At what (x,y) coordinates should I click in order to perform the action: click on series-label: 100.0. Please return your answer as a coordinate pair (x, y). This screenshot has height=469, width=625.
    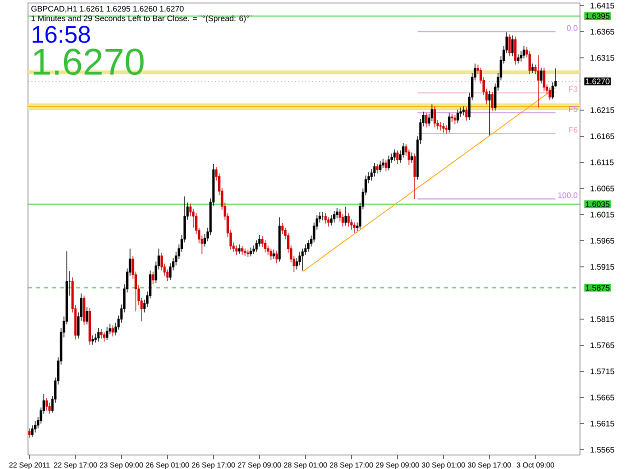
    Looking at the image, I should click on (568, 195).